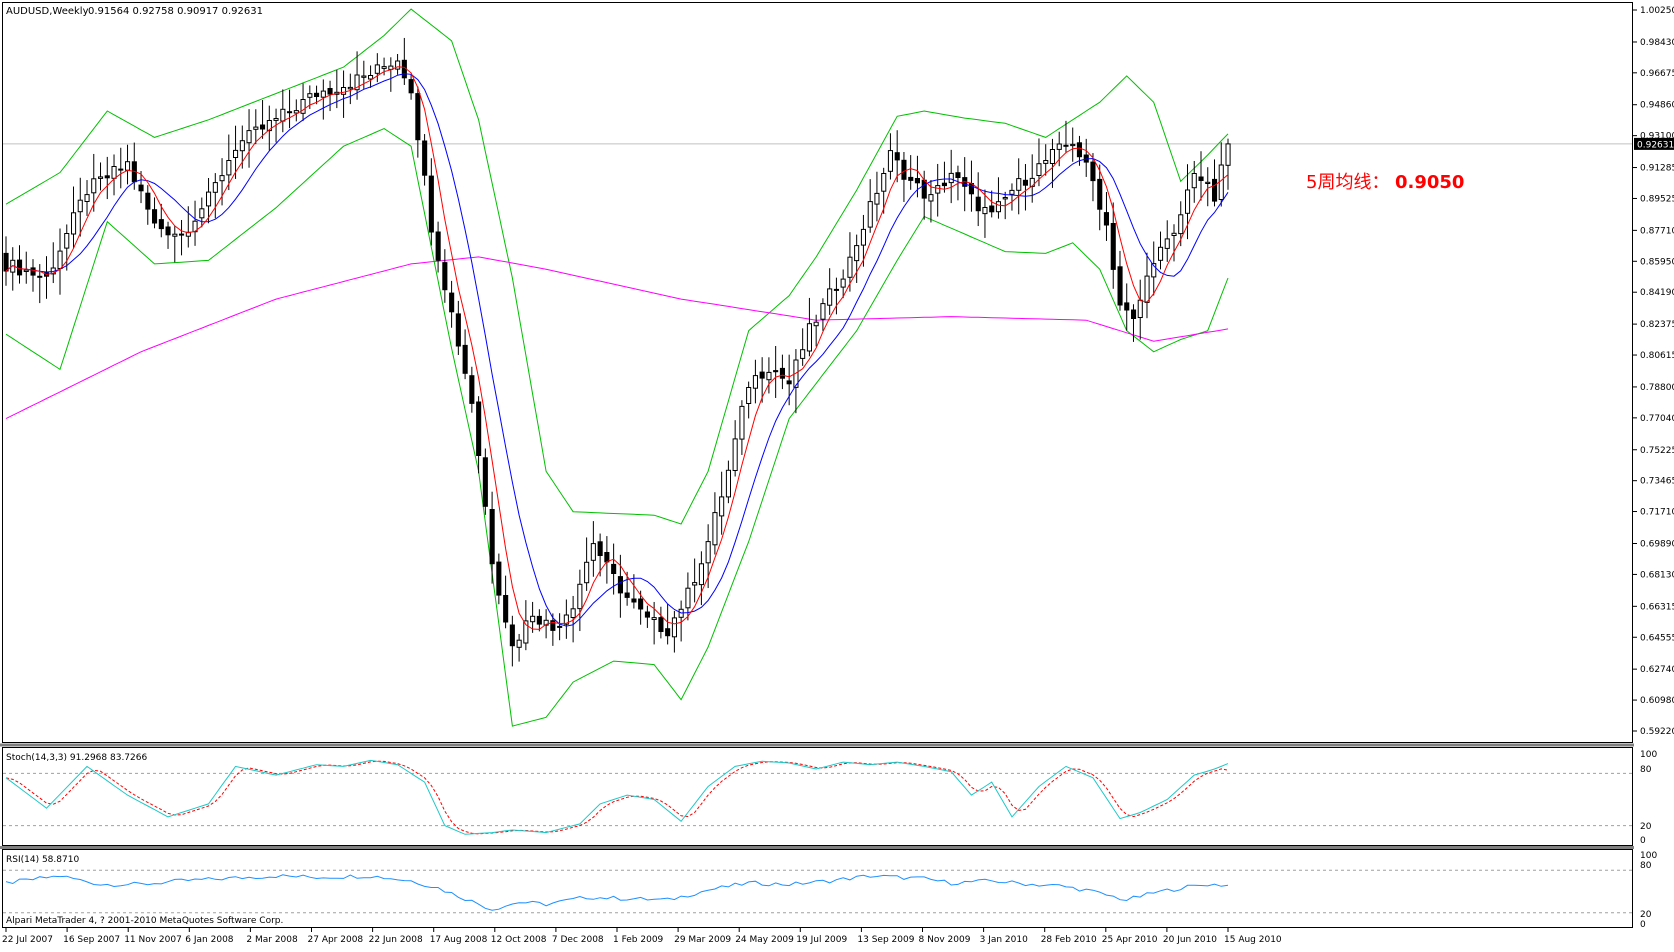  Describe the element at coordinates (1657, 356) in the screenshot. I see `price-tick-label: 0.80615` at that location.